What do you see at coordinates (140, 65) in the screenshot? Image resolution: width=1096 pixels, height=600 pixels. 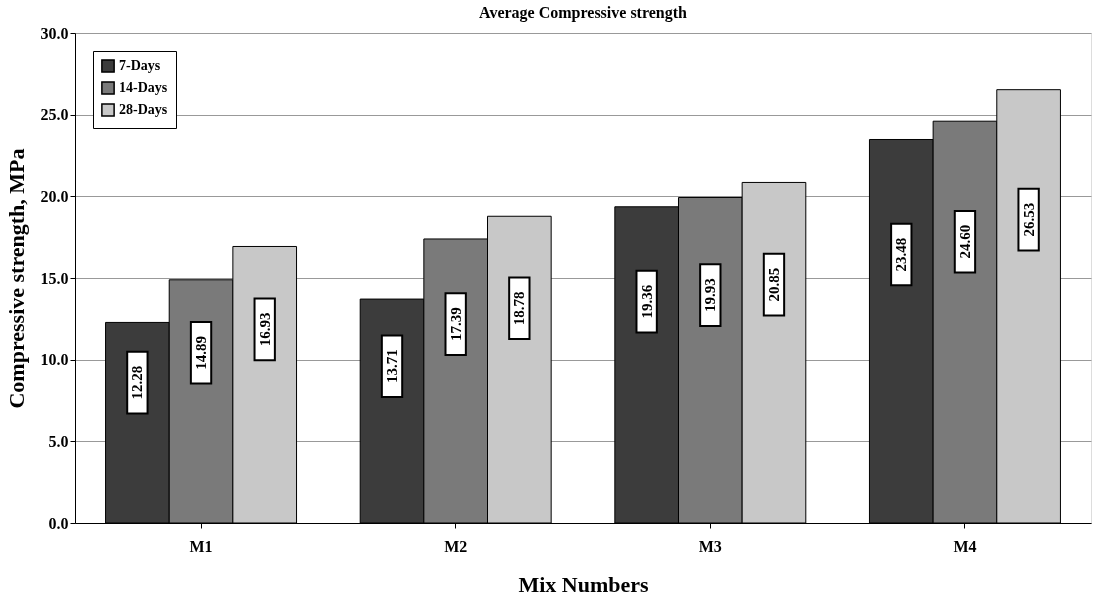 I see `legend-label: 7-Days` at bounding box center [140, 65].